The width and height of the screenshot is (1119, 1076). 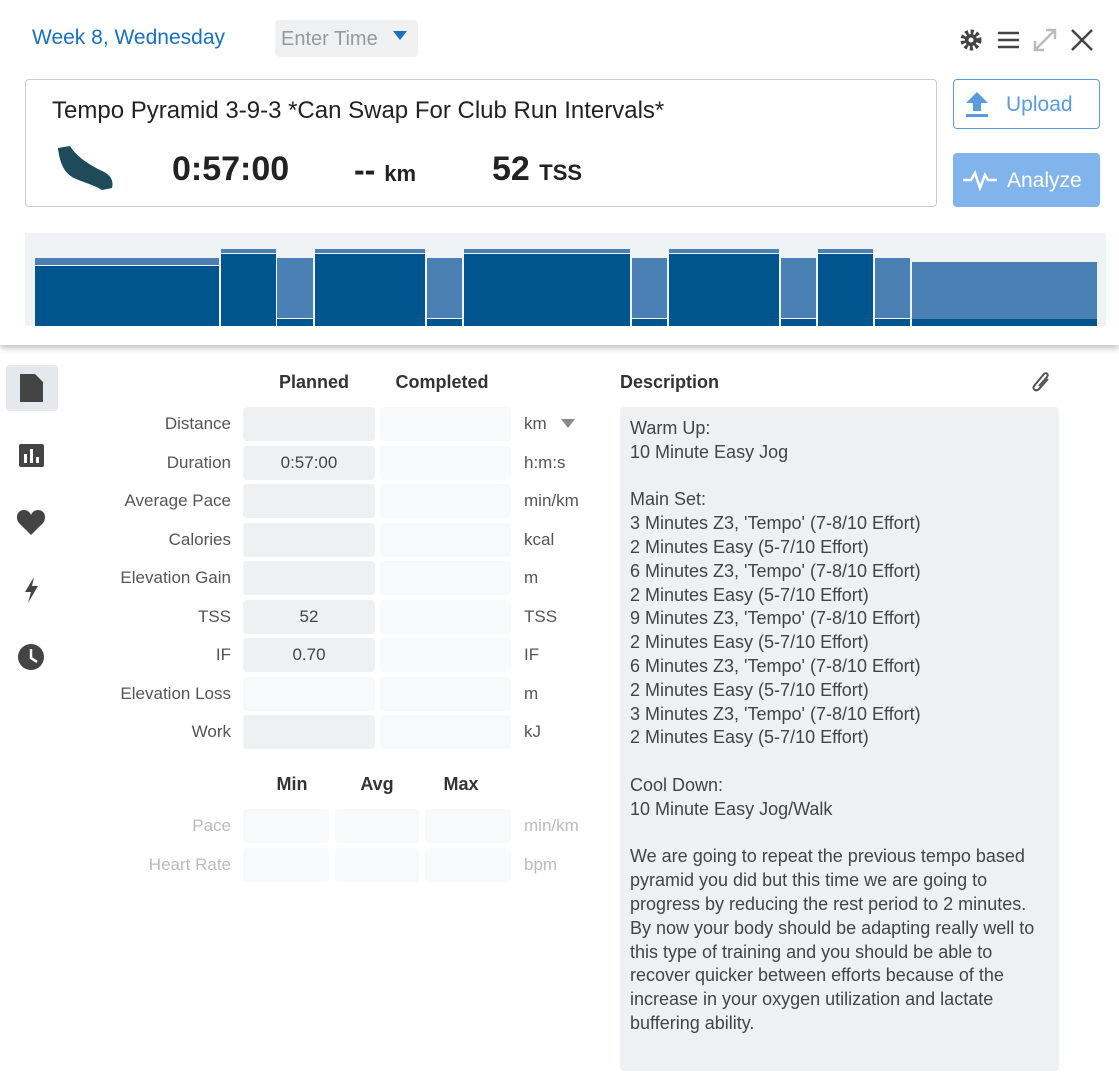 What do you see at coordinates (668, 499) in the screenshot?
I see `description-line: Main Set:` at bounding box center [668, 499].